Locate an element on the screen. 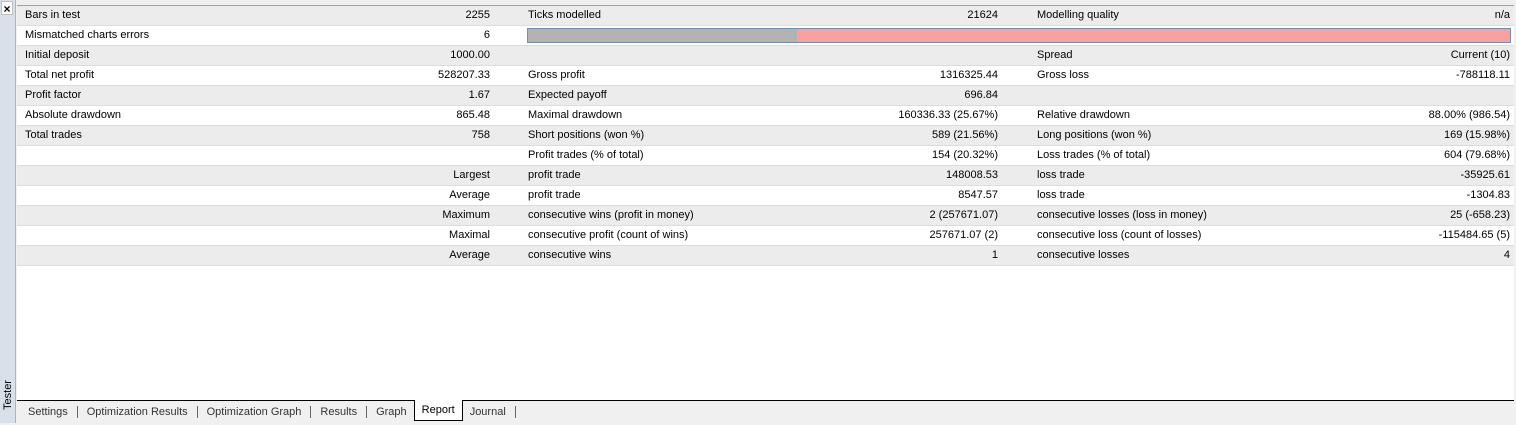 The image size is (1516, 425). row-label: Relative drawdown is located at coordinates (1083, 115).